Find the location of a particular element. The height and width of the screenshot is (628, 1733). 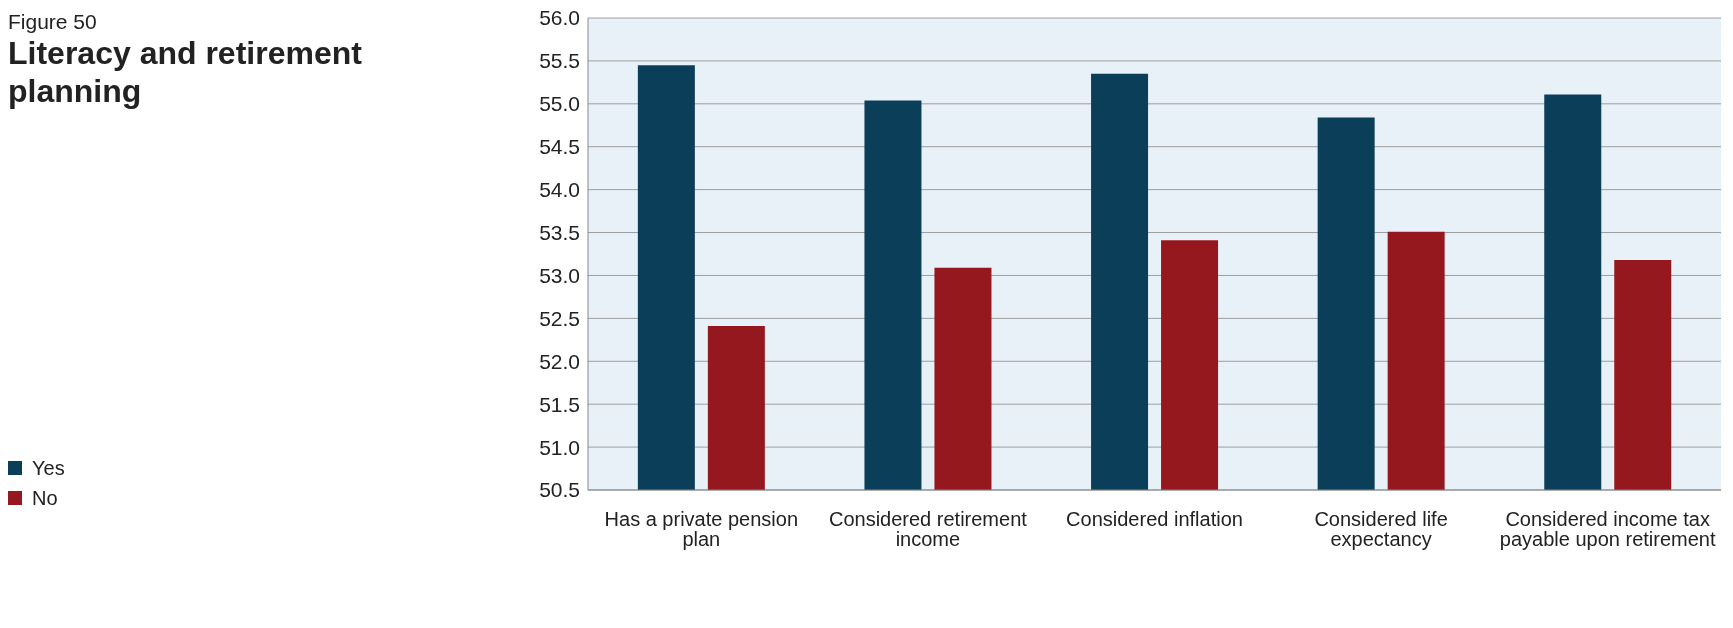

y-tick-label: 56.0 is located at coordinates (559, 18).